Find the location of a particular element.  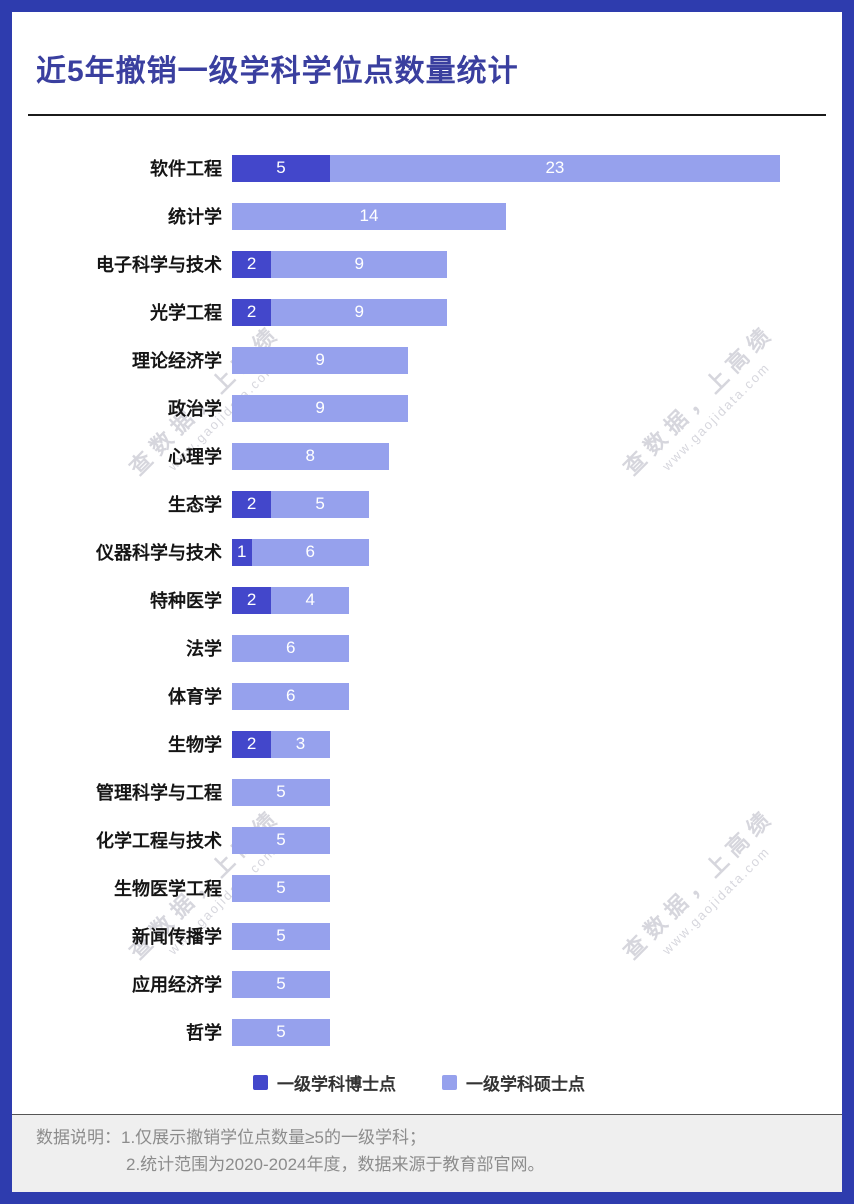

page-title: 近5年撤销一级学科学位点数量统计 is located at coordinates (277, 71).